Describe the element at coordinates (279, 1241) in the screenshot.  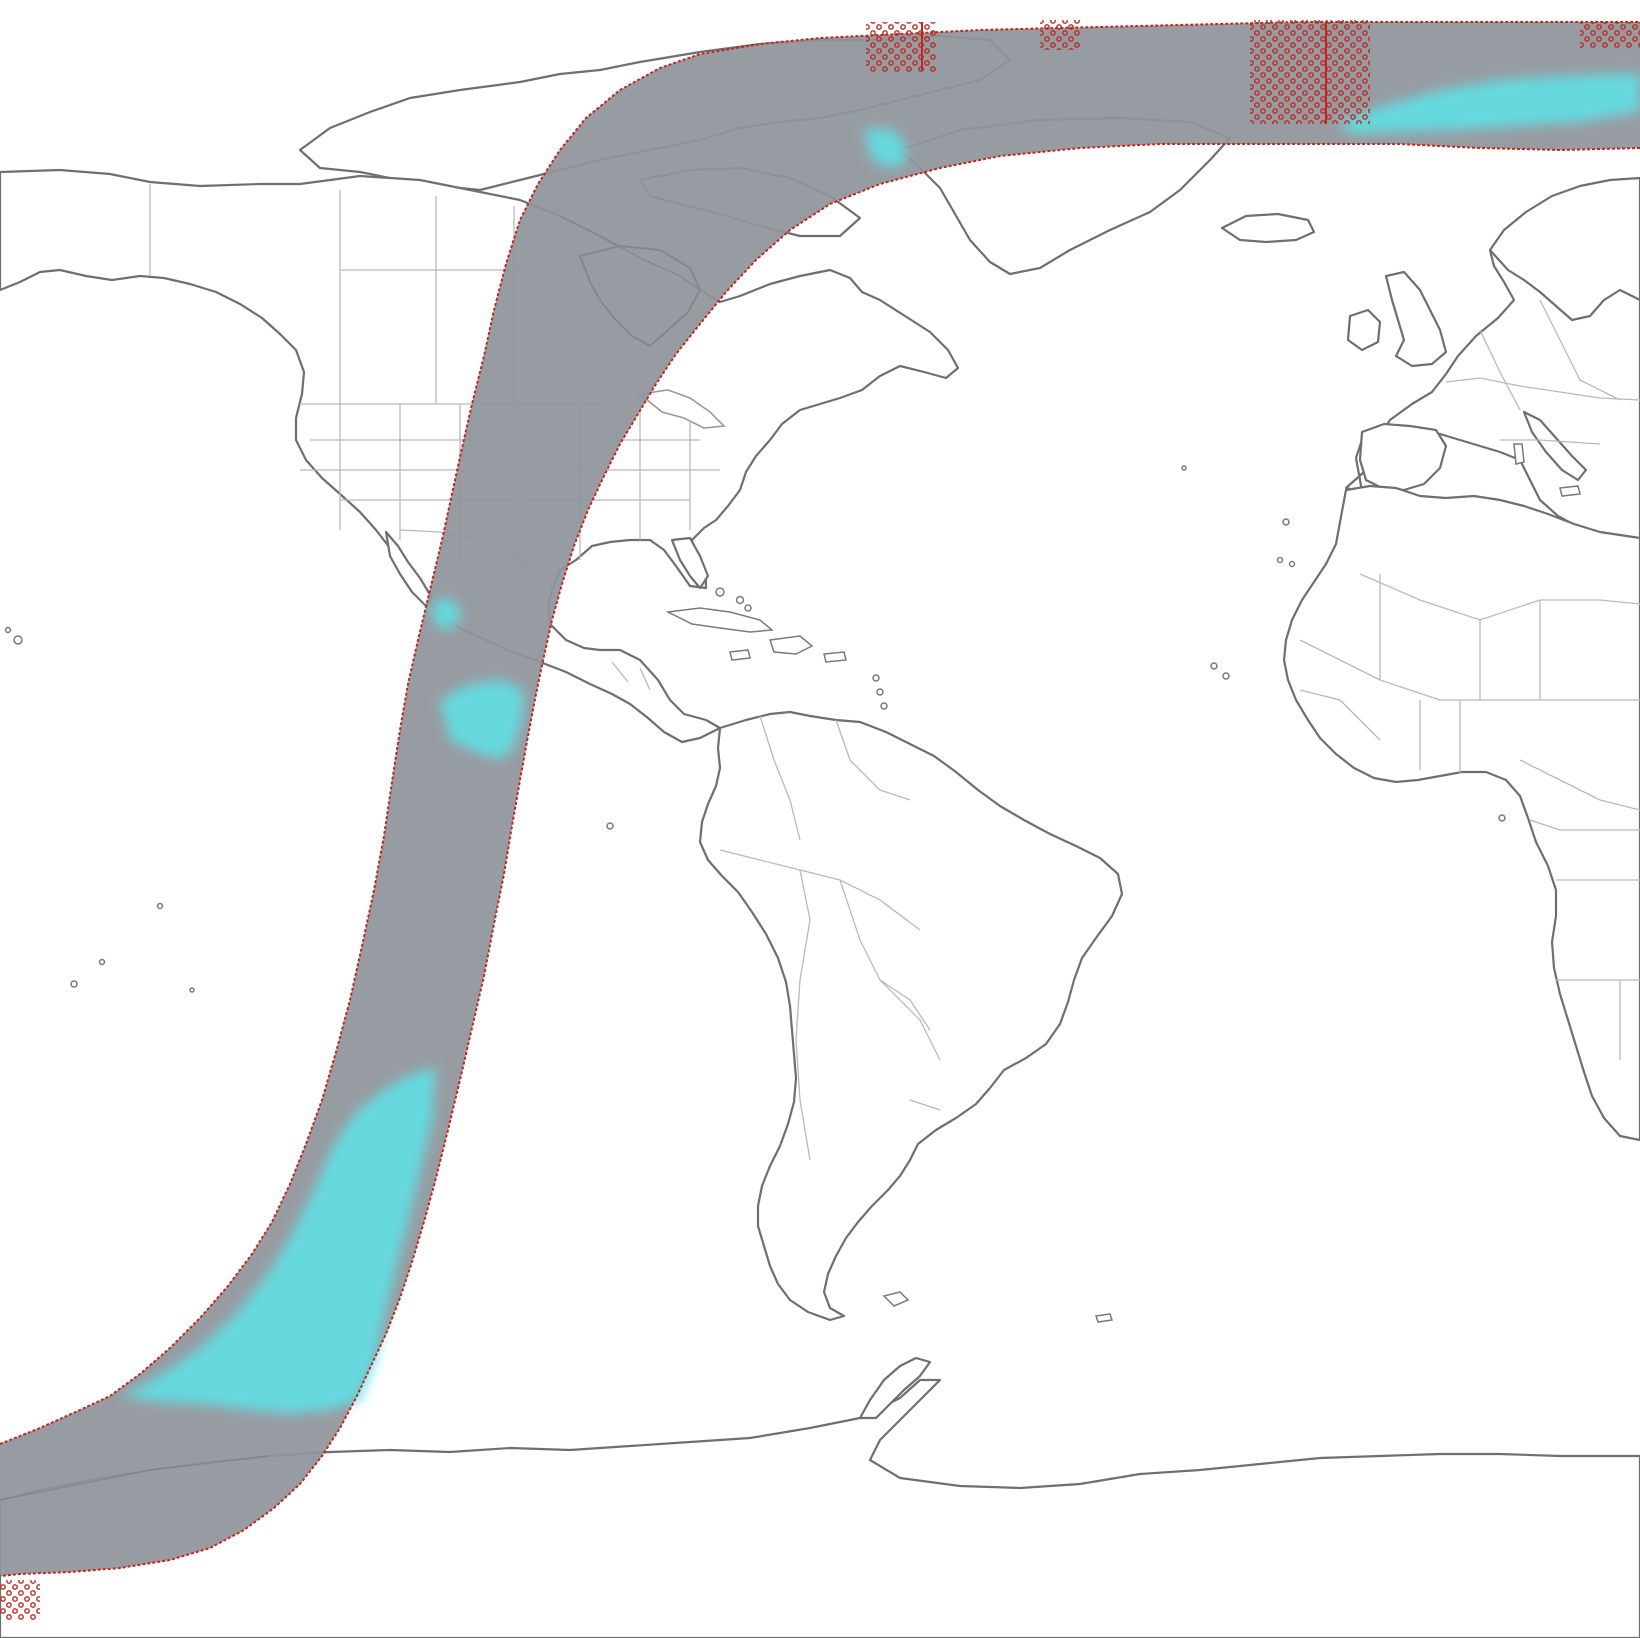
I see `cyan-region-south-pacific` at that location.